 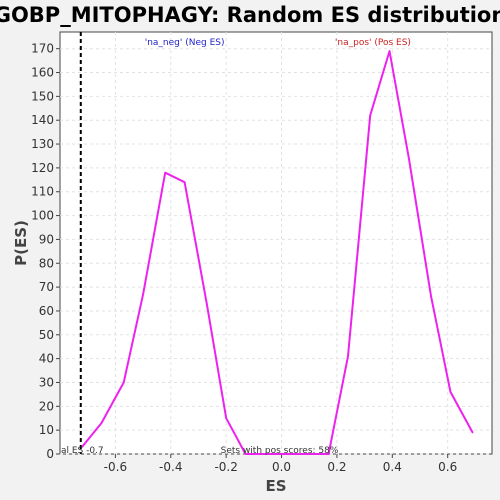 I want to click on x-tick-label: 0.6, so click(x=447, y=467).